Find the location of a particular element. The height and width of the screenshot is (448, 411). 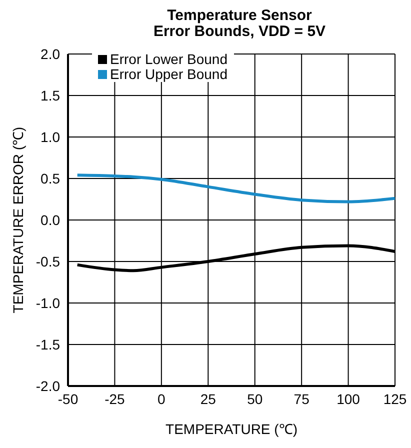

y-tick-label: 1.5 is located at coordinates (50, 95).